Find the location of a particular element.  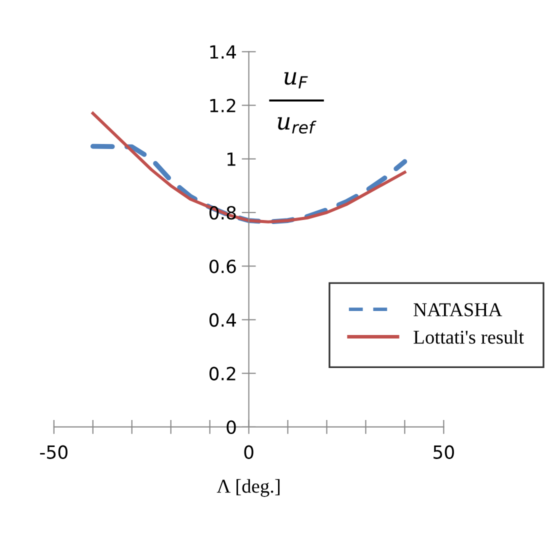

y-tick-label: 0.2 is located at coordinates (222, 373).